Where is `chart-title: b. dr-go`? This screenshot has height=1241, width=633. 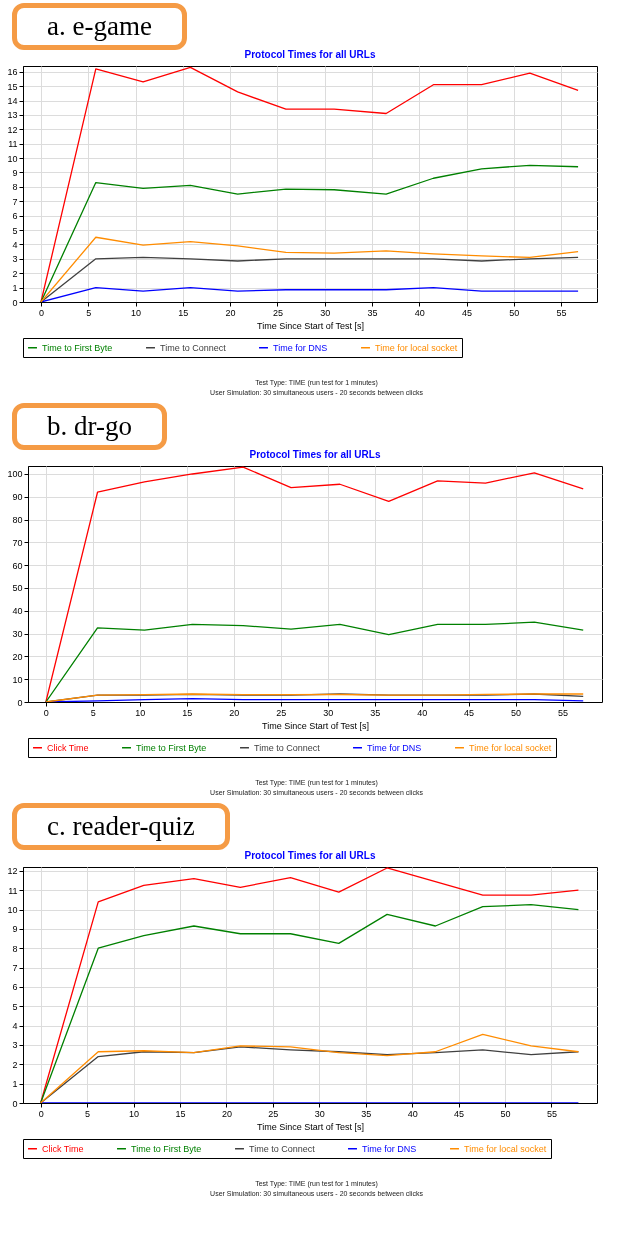 chart-title: b. dr-go is located at coordinates (89, 426).